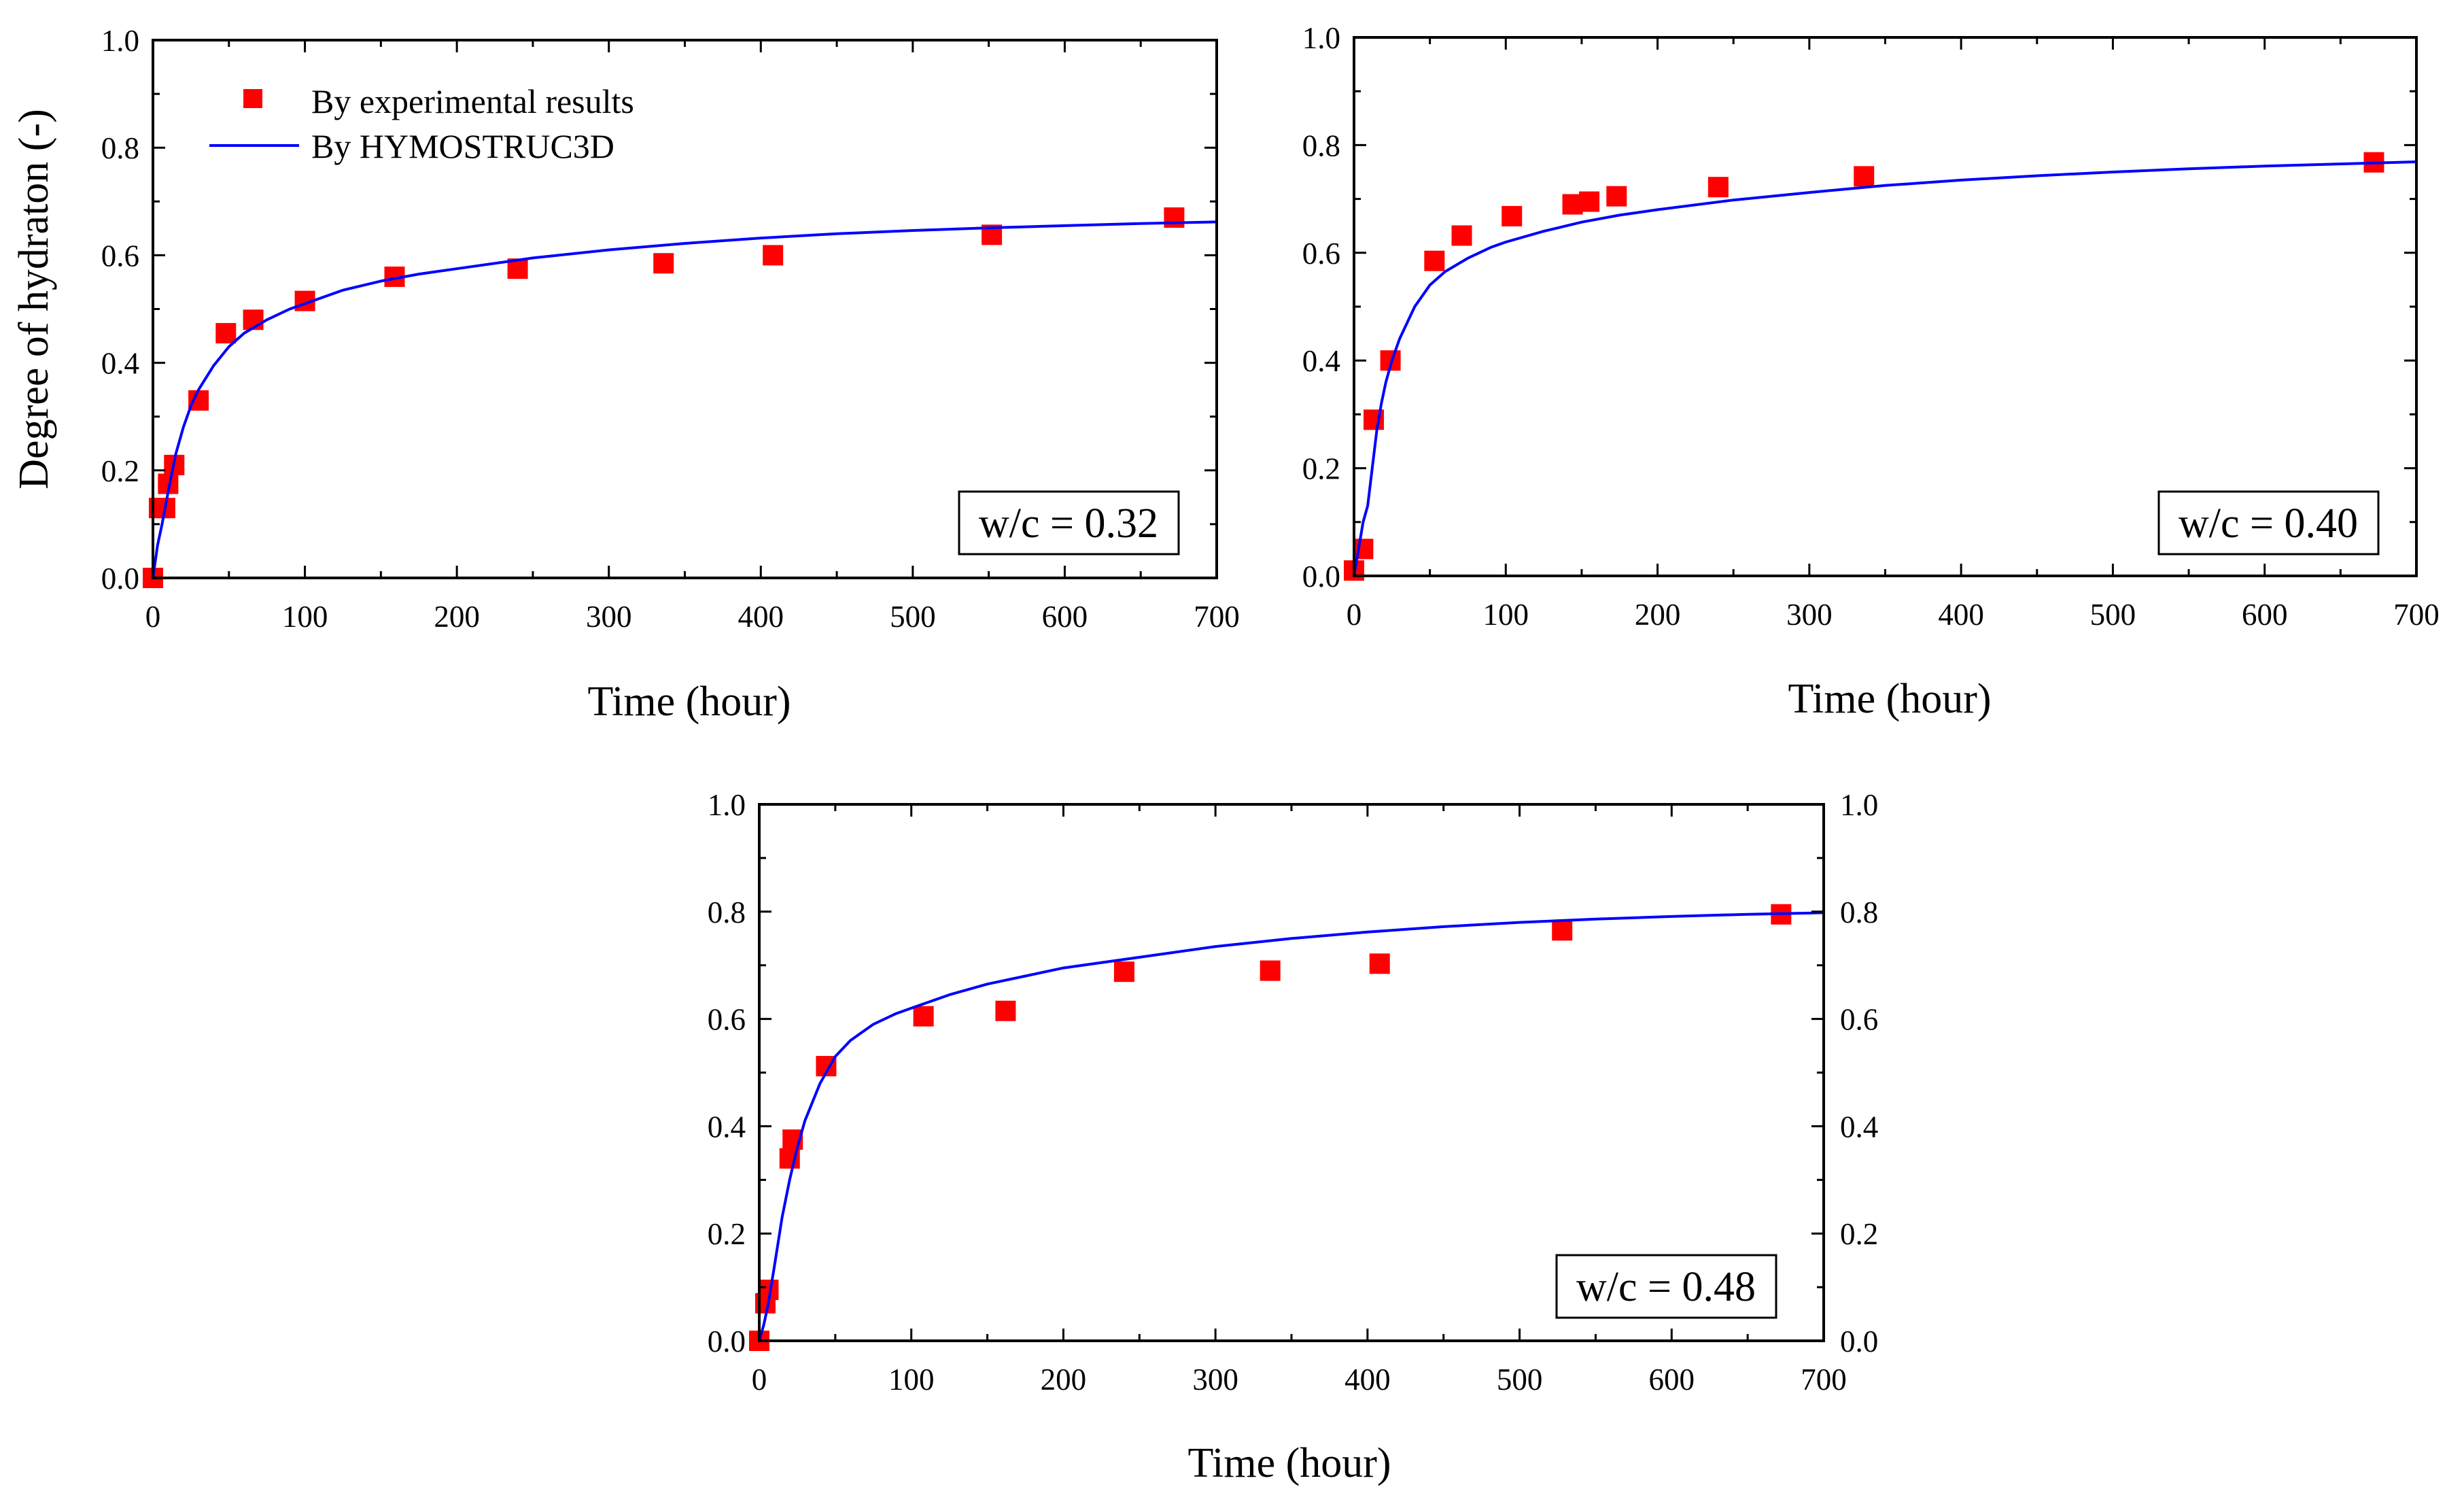 This screenshot has height=1504, width=2464. What do you see at coordinates (462, 146) in the screenshot?
I see `legend-model-label: By HYMOSTRUC3D` at bounding box center [462, 146].